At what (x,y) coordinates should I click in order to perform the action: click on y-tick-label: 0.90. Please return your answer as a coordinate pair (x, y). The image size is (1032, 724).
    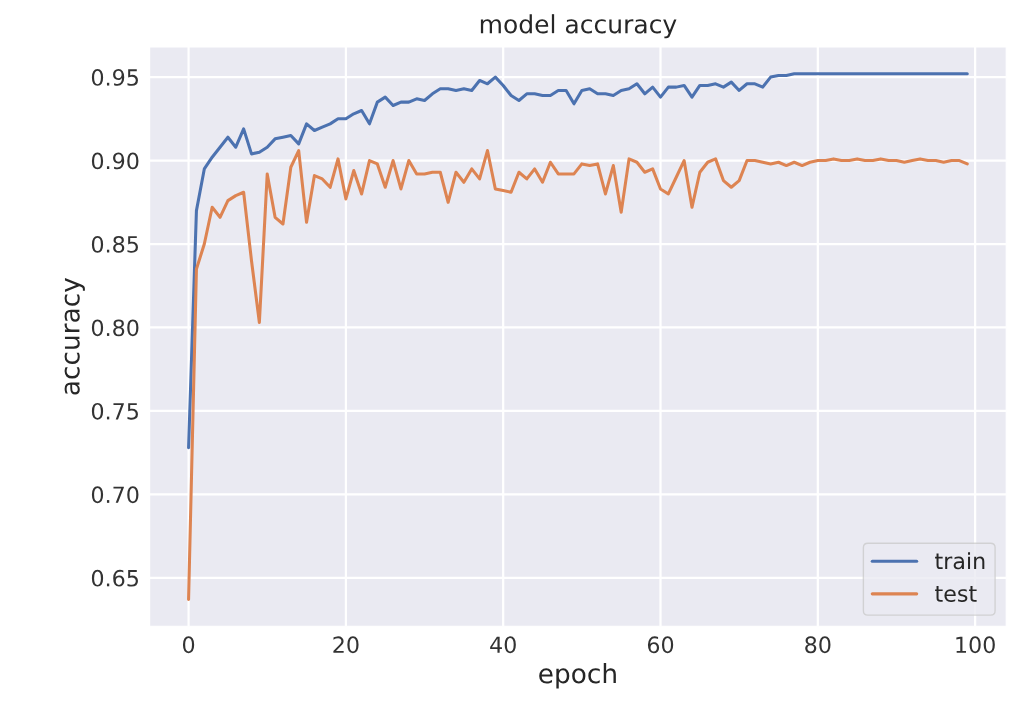
    Looking at the image, I should click on (115, 161).